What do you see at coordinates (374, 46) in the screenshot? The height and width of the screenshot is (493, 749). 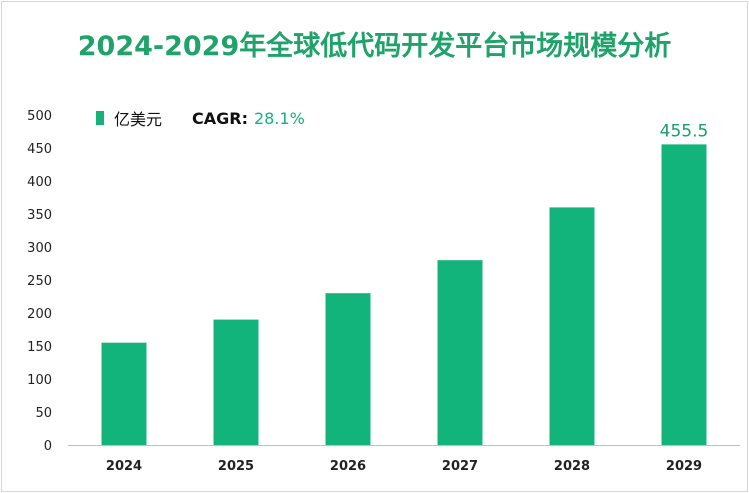 I see `chart-title: 2024-2029年全球低代码开发平台市场规模分析` at bounding box center [374, 46].